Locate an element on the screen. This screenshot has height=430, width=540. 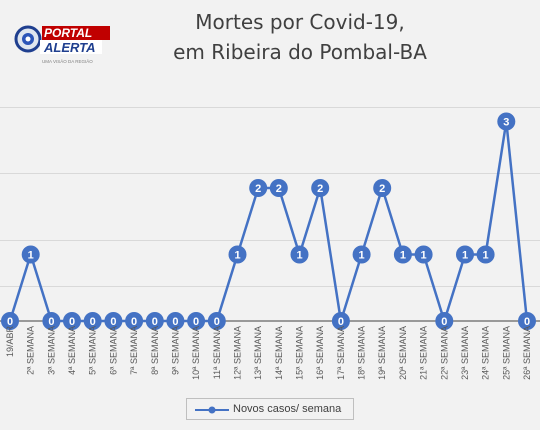
legend-series-name: Novos casos/ semana is located at coordinates (287, 409).